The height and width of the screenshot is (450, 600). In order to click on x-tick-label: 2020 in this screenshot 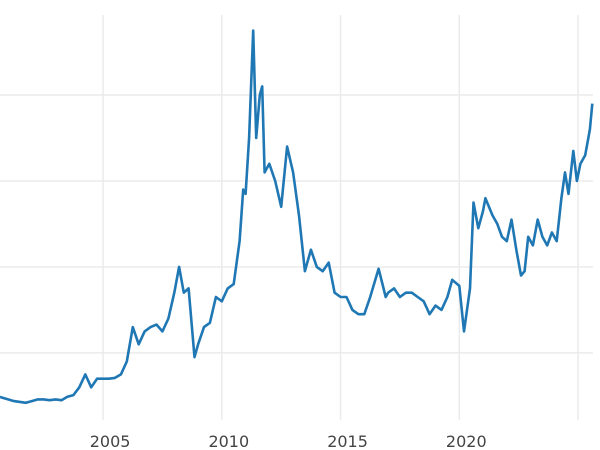, I will do `click(466, 441)`.